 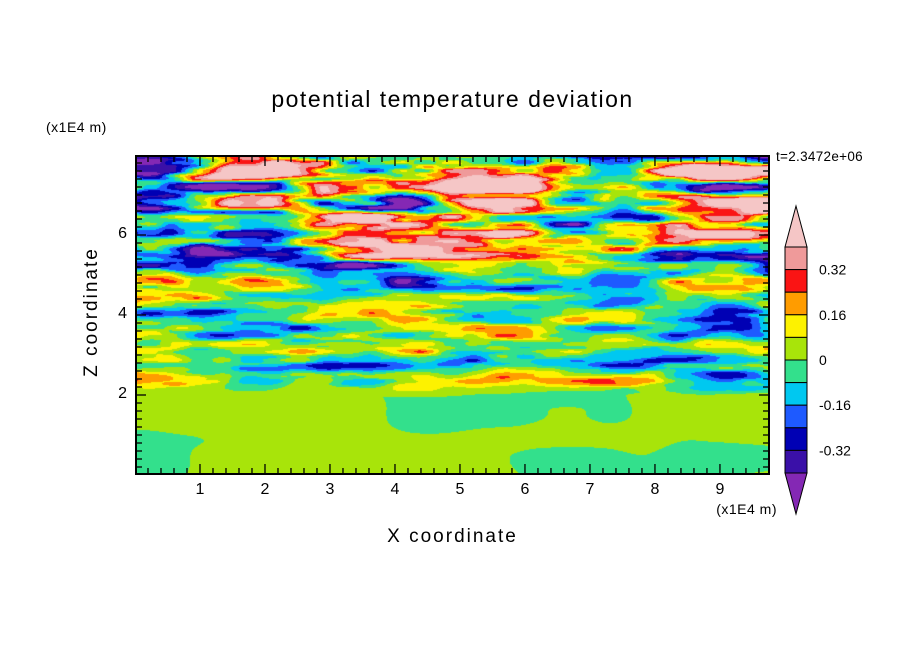 I want to click on colorbar-label: -0.16, so click(x=835, y=405).